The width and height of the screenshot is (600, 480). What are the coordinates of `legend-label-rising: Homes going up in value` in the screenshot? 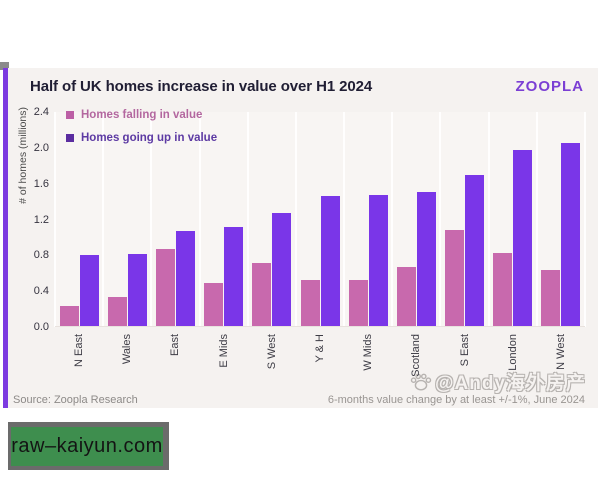 It's located at (149, 138).